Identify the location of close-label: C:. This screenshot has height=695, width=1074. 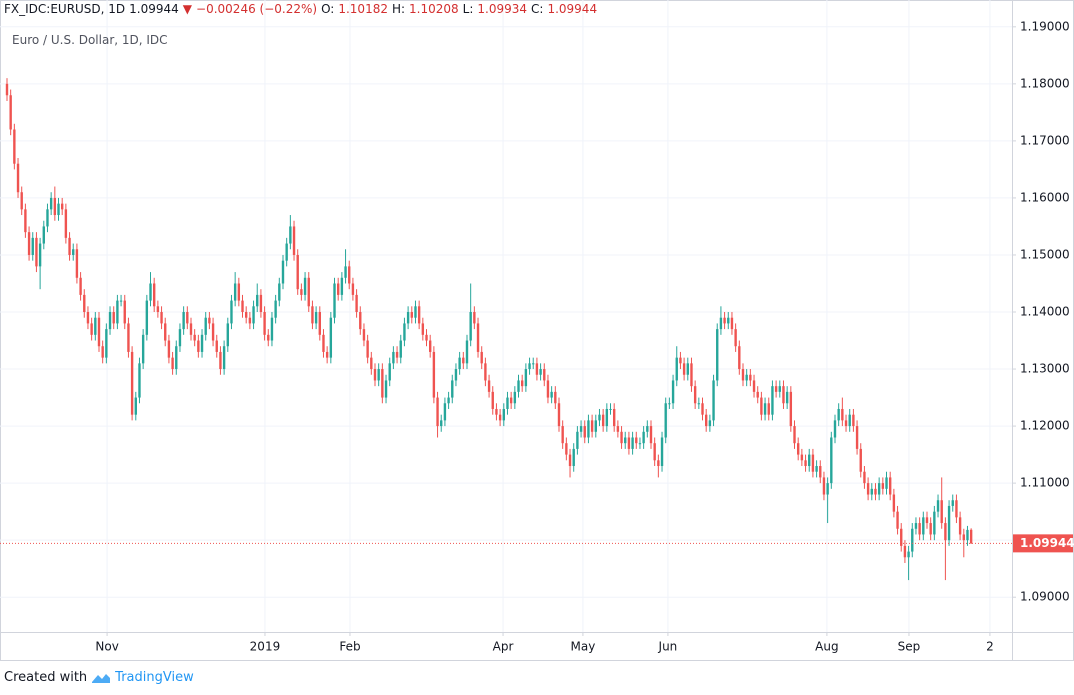
(537, 9).